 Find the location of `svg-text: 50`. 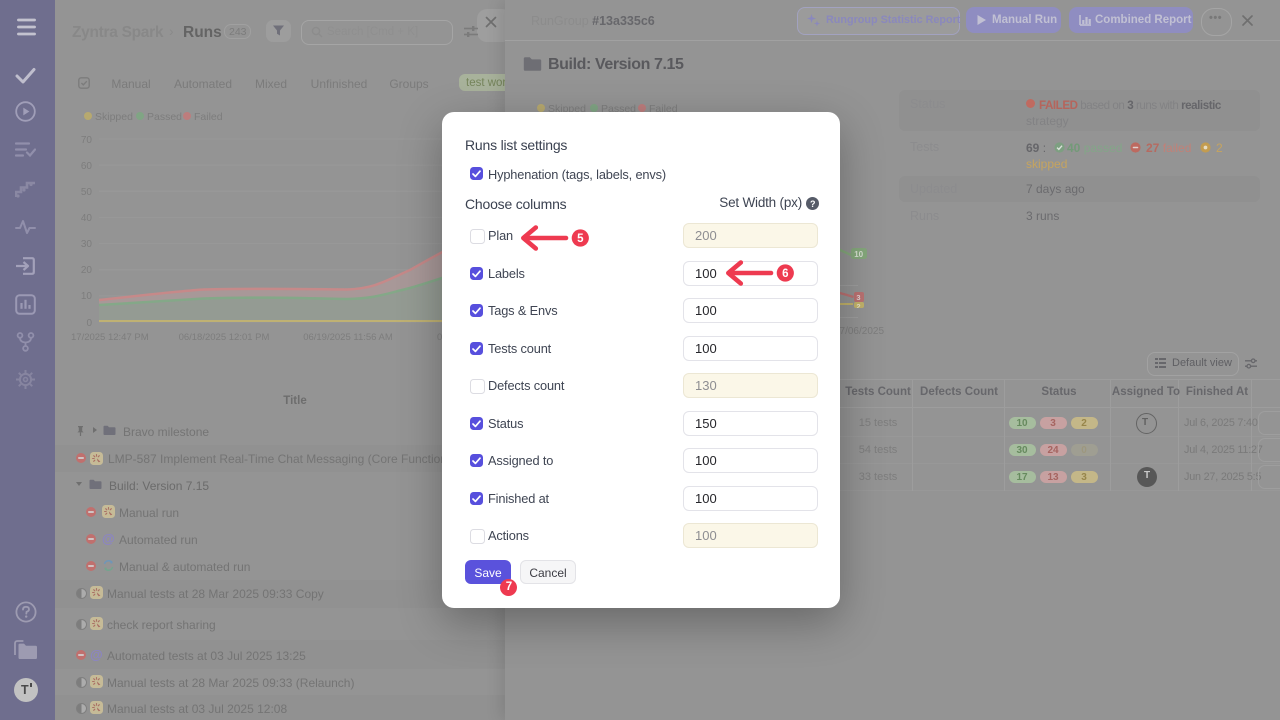

svg-text: 50 is located at coordinates (87, 192).